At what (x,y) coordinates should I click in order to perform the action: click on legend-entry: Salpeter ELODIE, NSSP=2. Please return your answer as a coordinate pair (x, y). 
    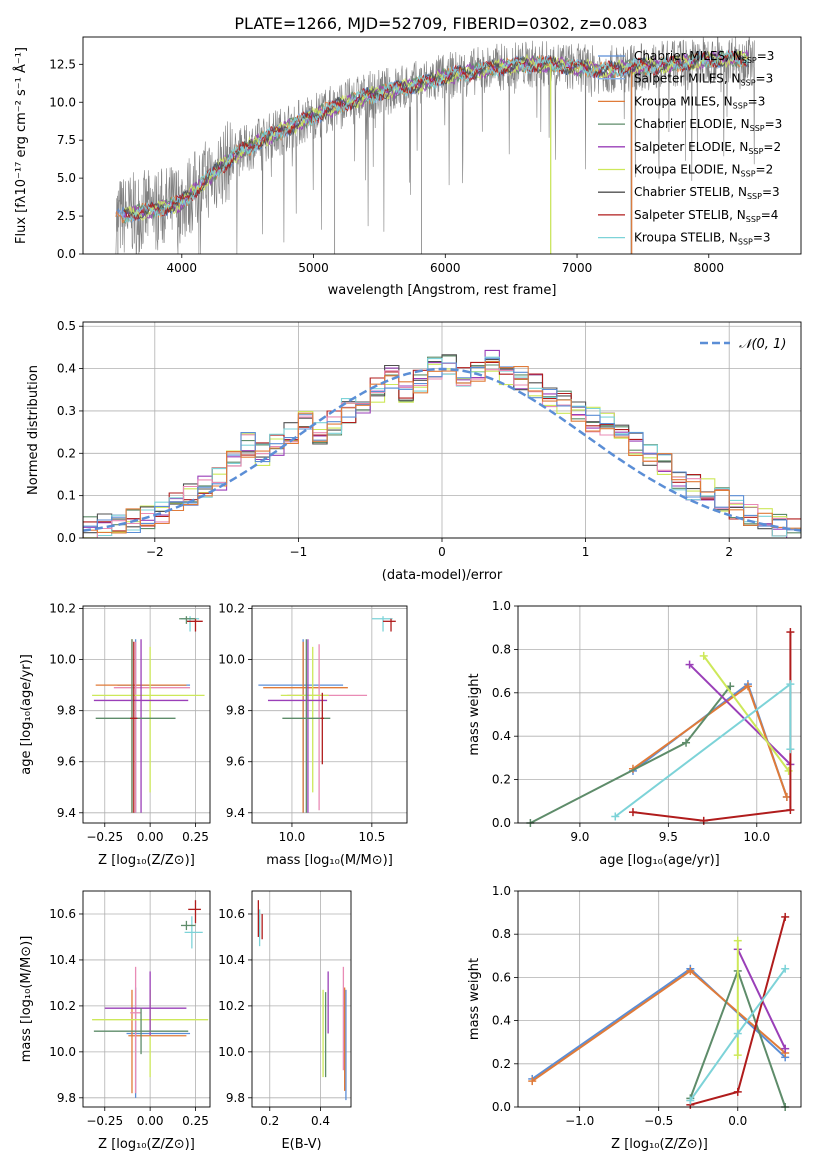
    Looking at the image, I should click on (707, 148).